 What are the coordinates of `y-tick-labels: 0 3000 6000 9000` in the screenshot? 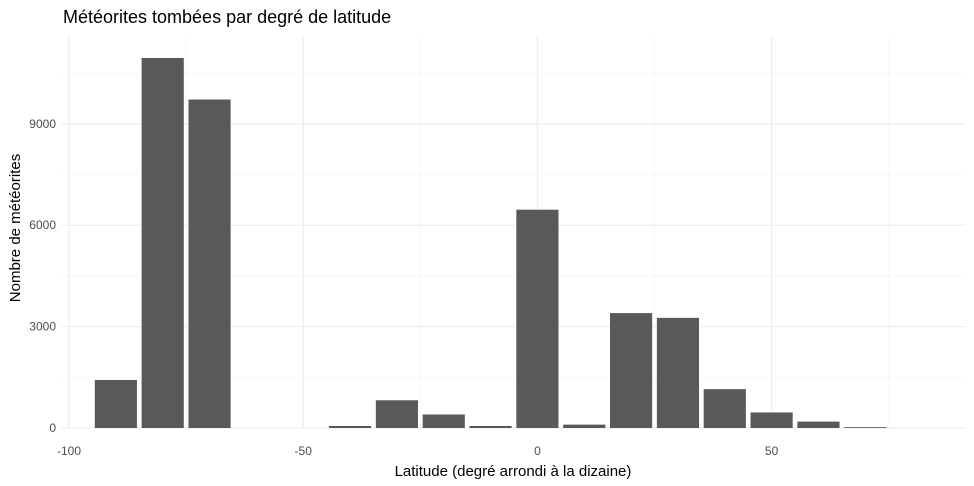 It's located at (42, 276).